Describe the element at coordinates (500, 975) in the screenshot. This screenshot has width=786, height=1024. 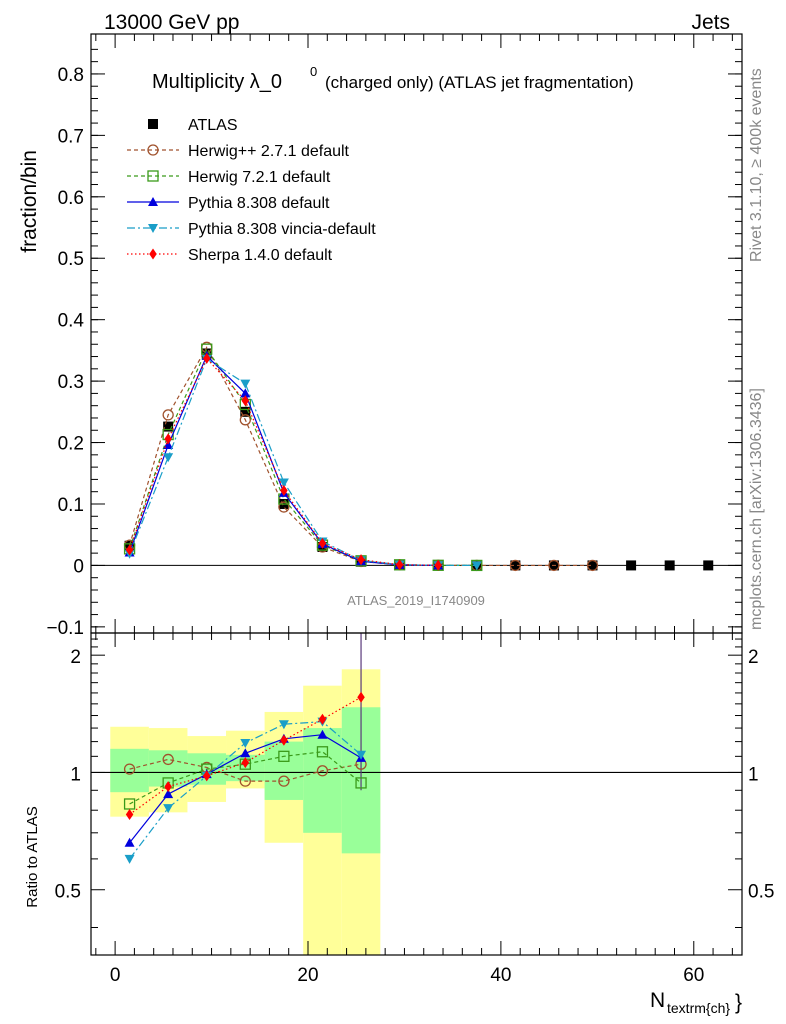
I see `xtick-label: 40` at that location.